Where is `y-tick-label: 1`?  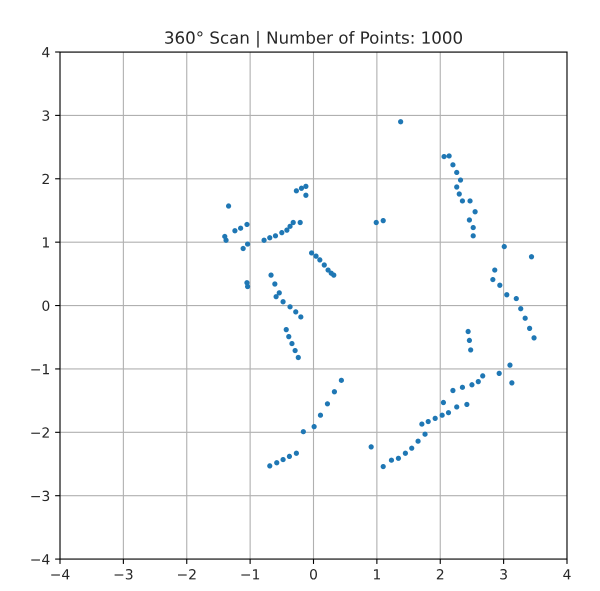
y-tick-label: 1 is located at coordinates (45, 242).